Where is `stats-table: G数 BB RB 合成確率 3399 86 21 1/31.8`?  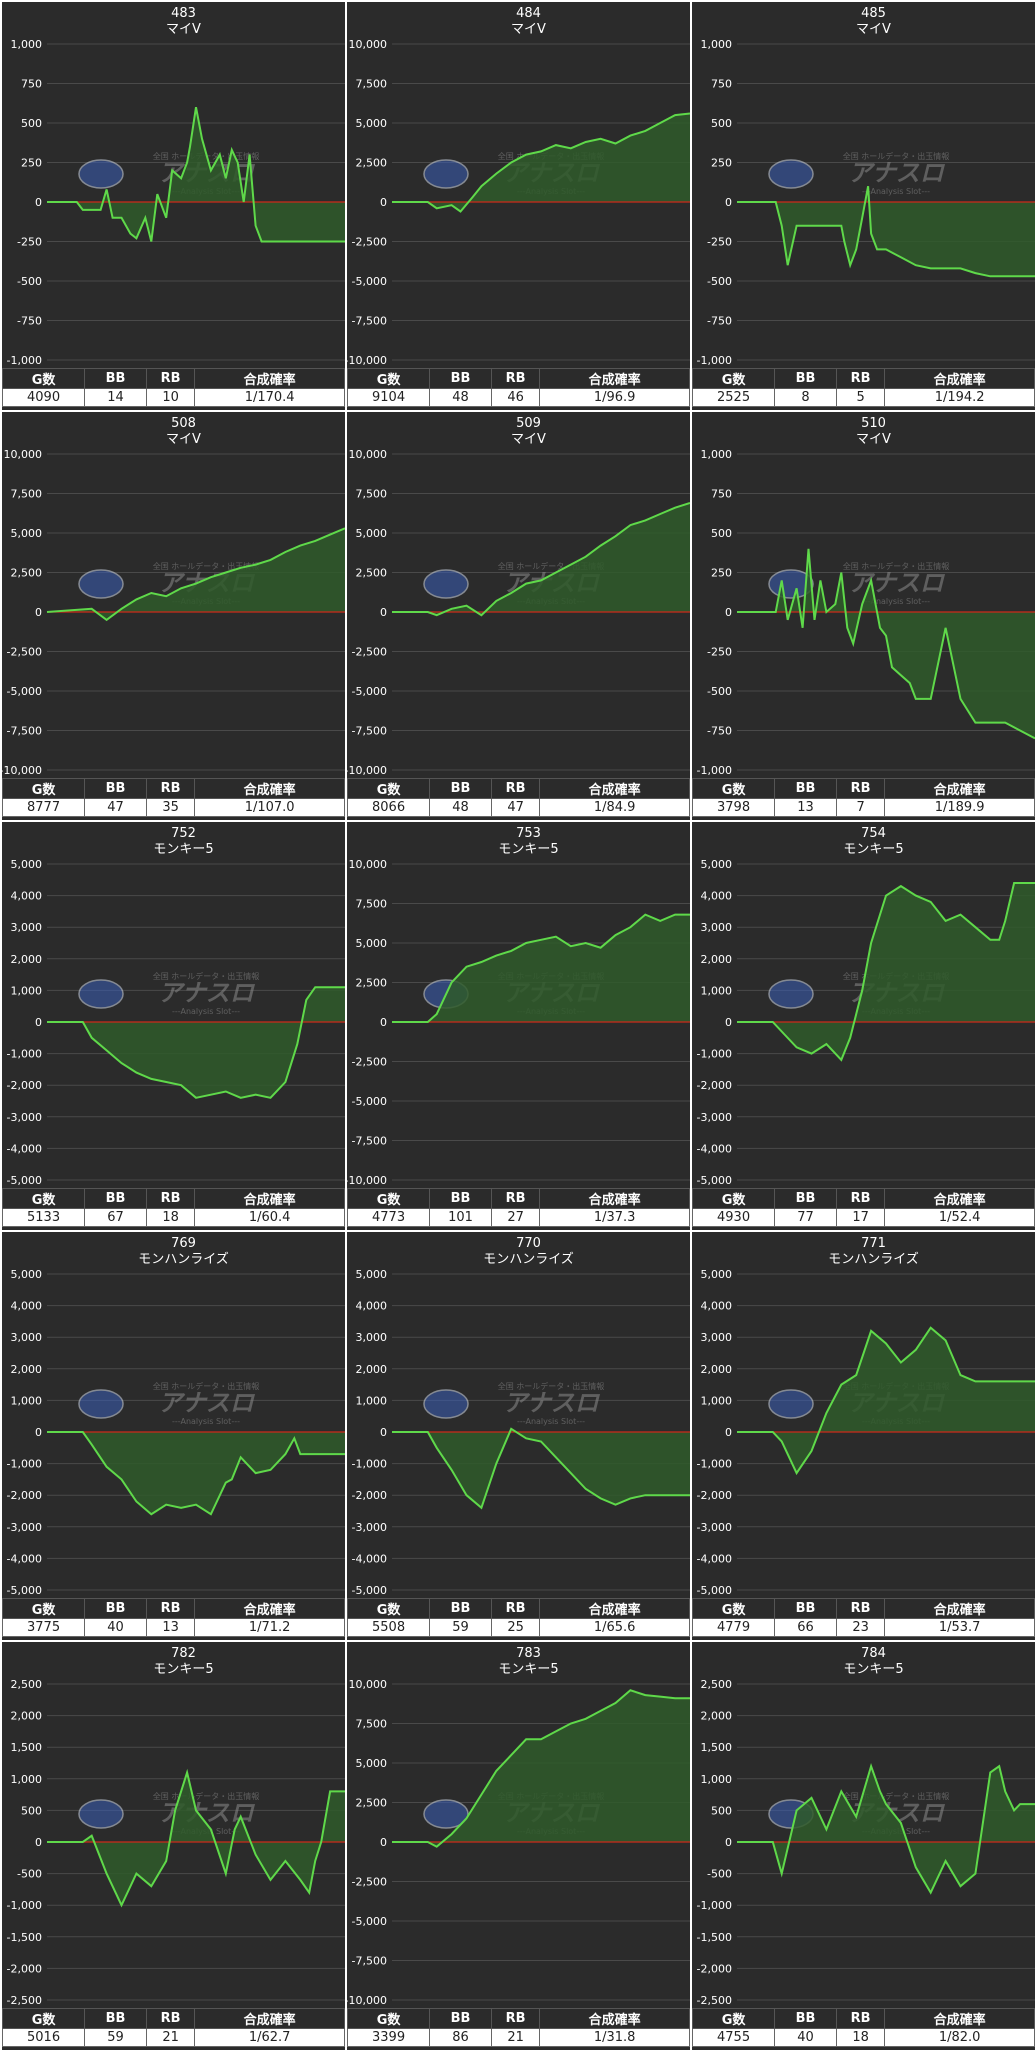 stats-table: G数 BB RB 合成確率 3399 86 21 1/31.8 is located at coordinates (518, 2027).